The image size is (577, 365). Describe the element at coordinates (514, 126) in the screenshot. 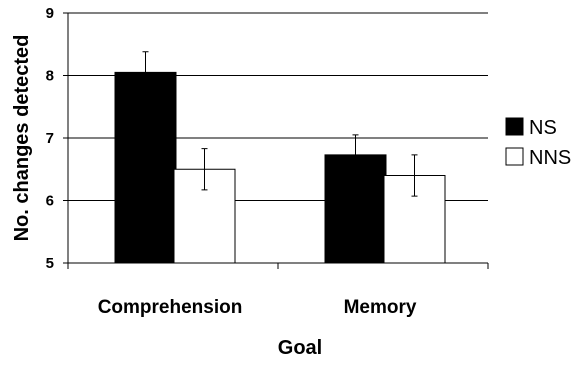

I see `legend-swatch-ns` at that location.